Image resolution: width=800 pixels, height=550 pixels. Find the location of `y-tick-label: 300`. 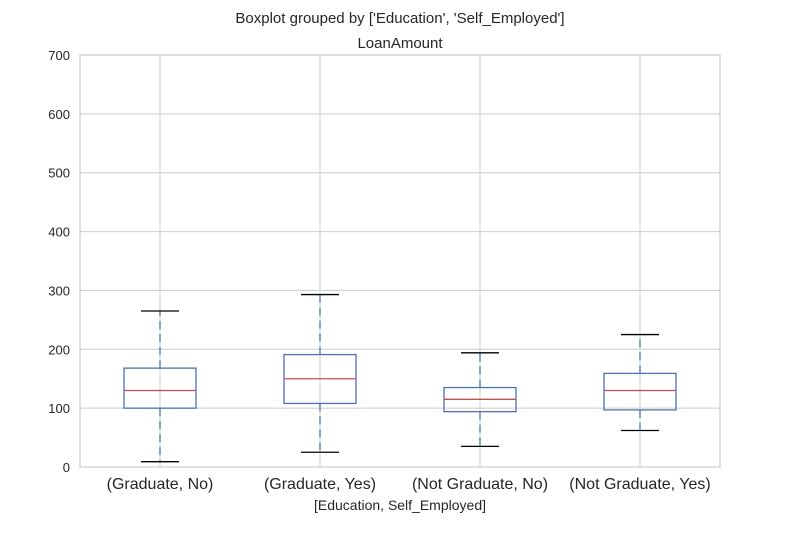

y-tick-label: 300 is located at coordinates (59, 290).